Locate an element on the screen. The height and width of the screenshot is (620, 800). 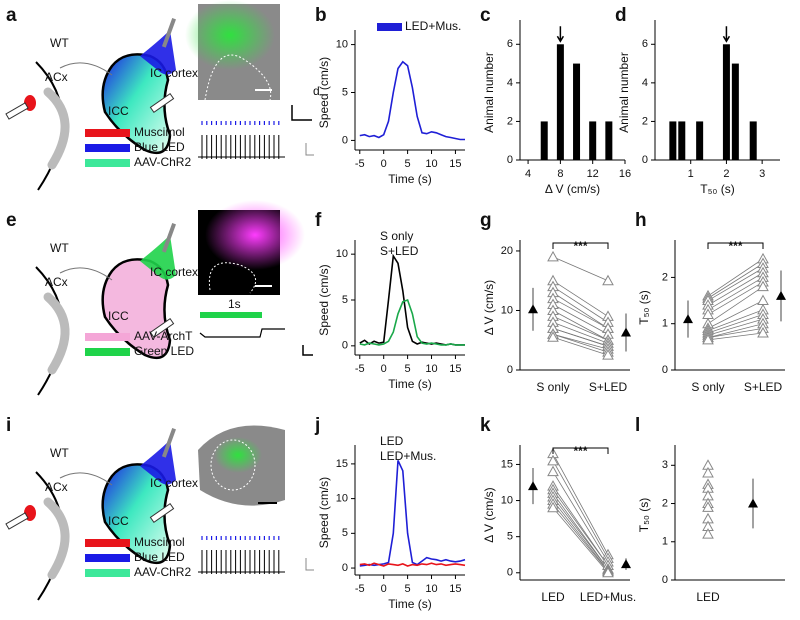
x-tick-label: -5 is located at coordinates (360, 369).